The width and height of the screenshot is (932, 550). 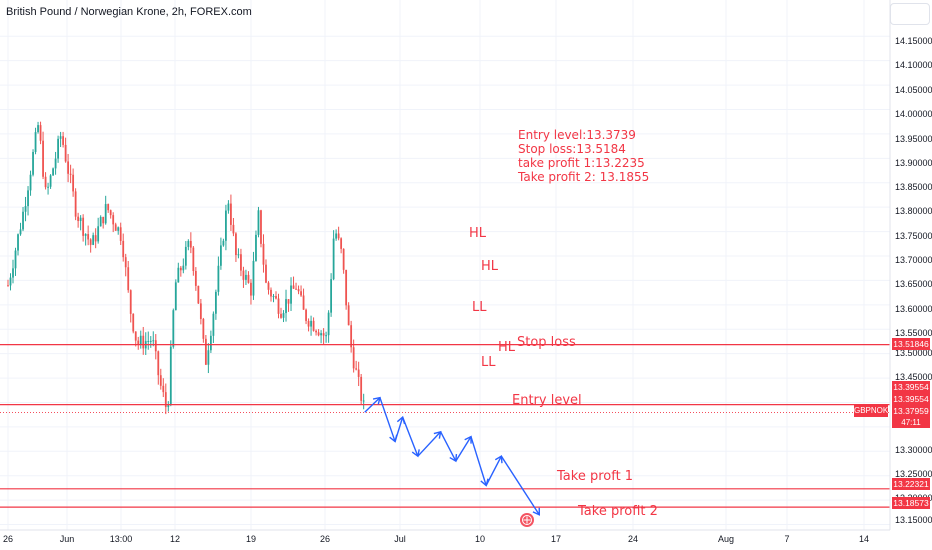 What do you see at coordinates (910, 14) in the screenshot?
I see `chart-settings-button` at bounding box center [910, 14].